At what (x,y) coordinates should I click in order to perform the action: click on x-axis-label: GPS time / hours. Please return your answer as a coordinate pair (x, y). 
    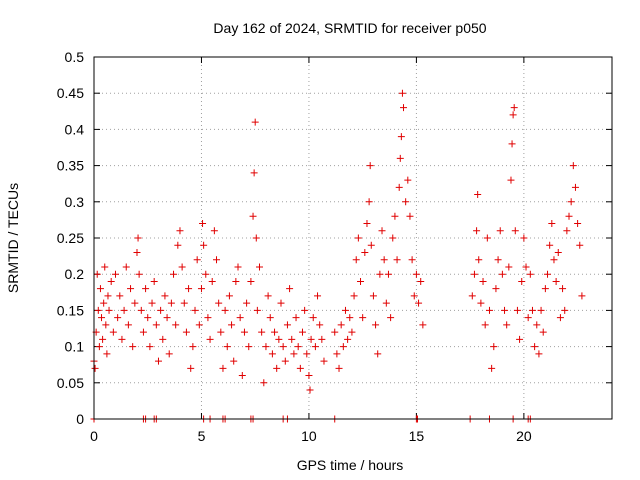
    Looking at the image, I should click on (350, 465).